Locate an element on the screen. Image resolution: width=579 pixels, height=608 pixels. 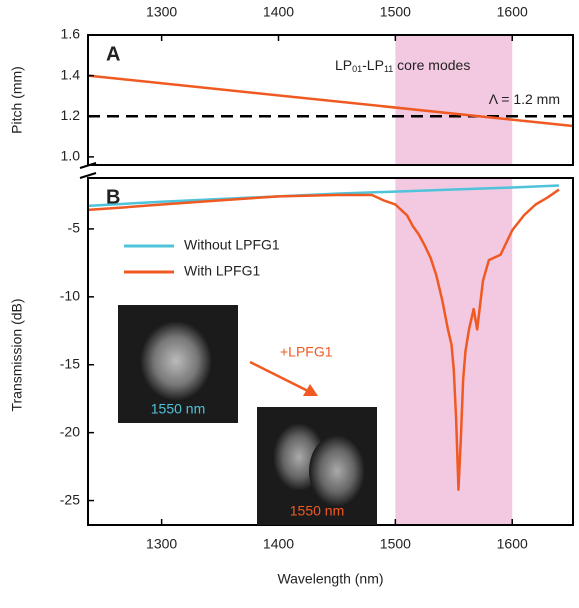
axis-break is located at coordinates (88, 170).